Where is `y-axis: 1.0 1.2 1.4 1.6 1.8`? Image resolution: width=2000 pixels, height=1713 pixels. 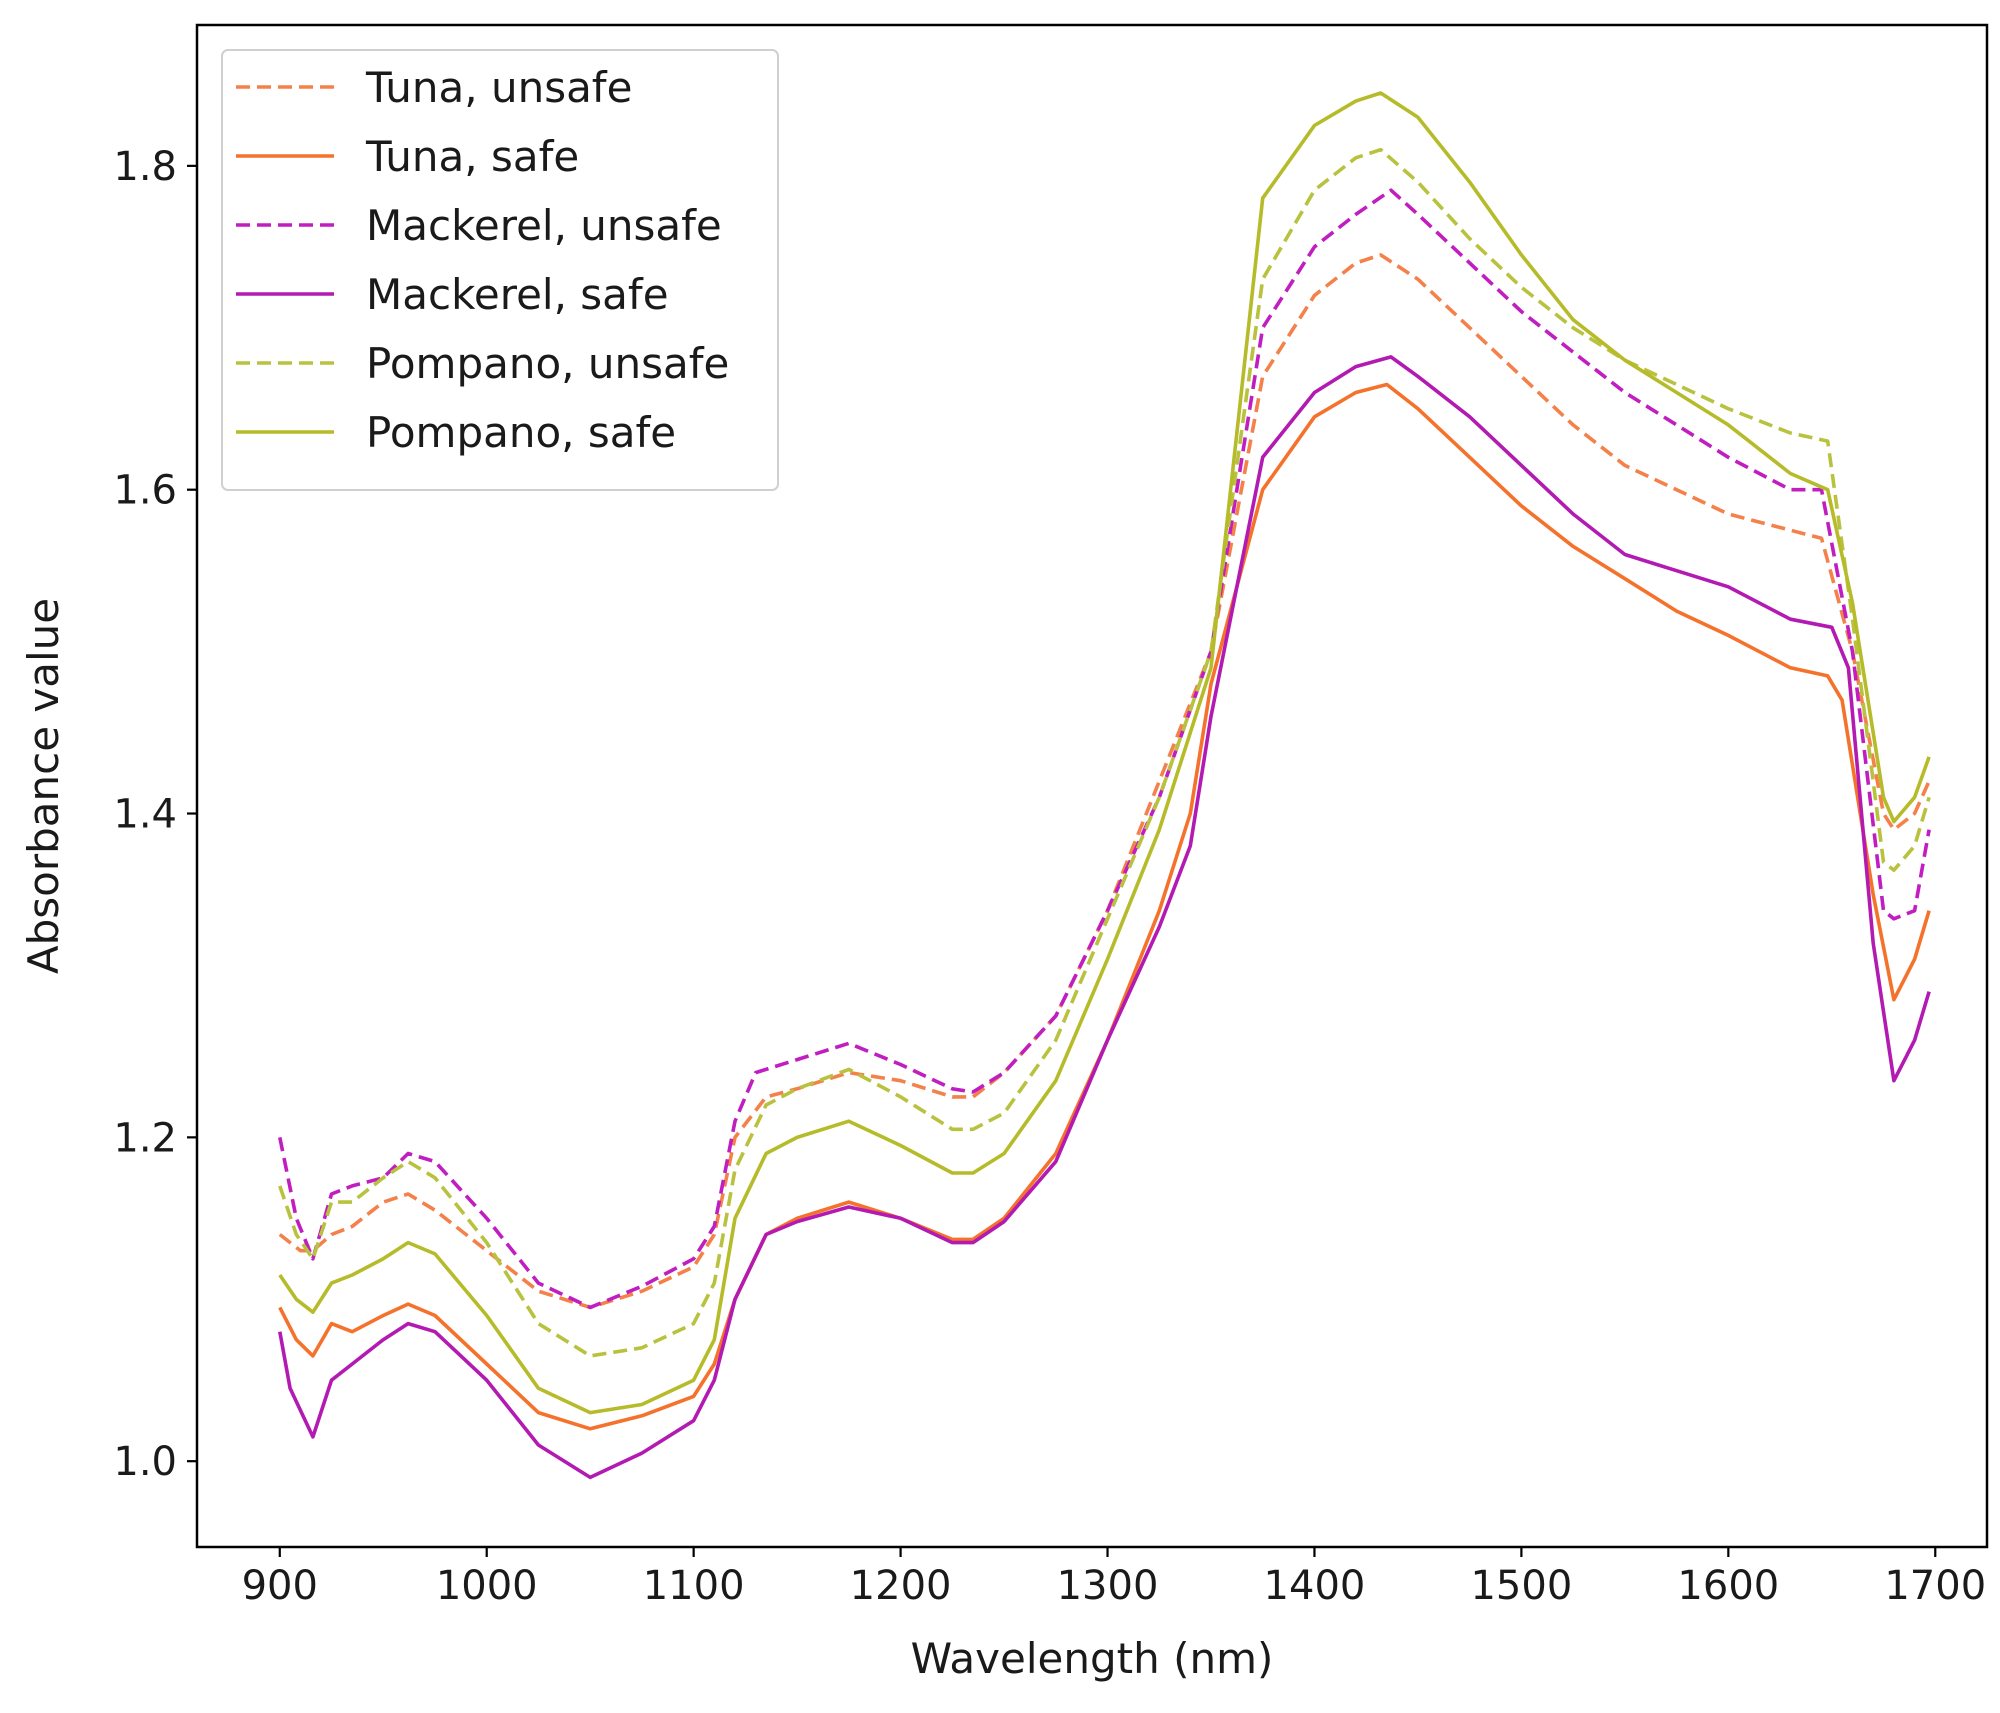
y-axis: 1.0 1.2 1.4 1.6 1.8 is located at coordinates (155, 814).